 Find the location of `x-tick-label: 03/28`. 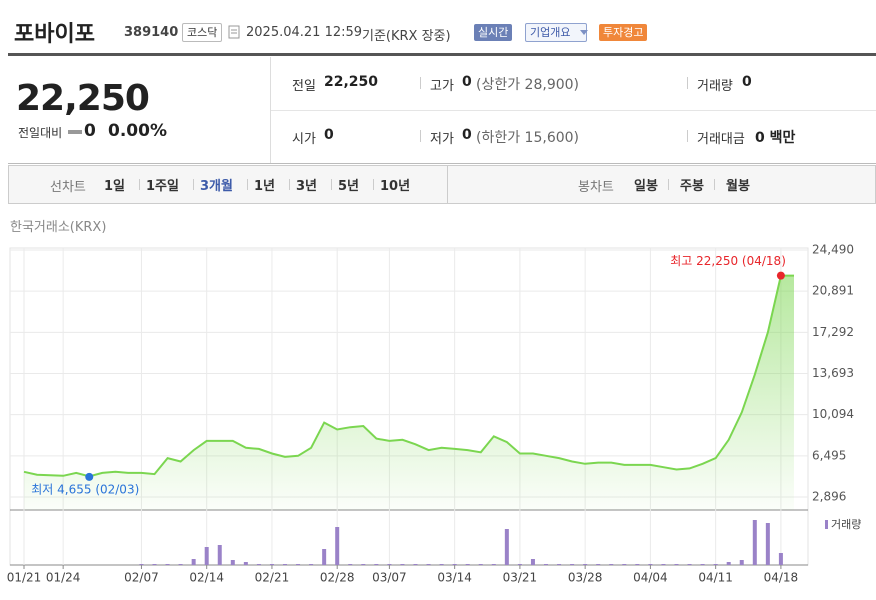

x-tick-label: 03/28 is located at coordinates (585, 578).